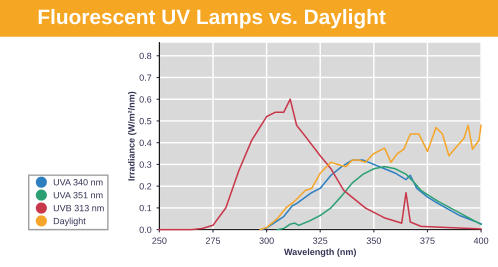  What do you see at coordinates (212, 18) in the screenshot?
I see `chart-title: Fluorescent UV Lamps vs. Daylight` at bounding box center [212, 18].